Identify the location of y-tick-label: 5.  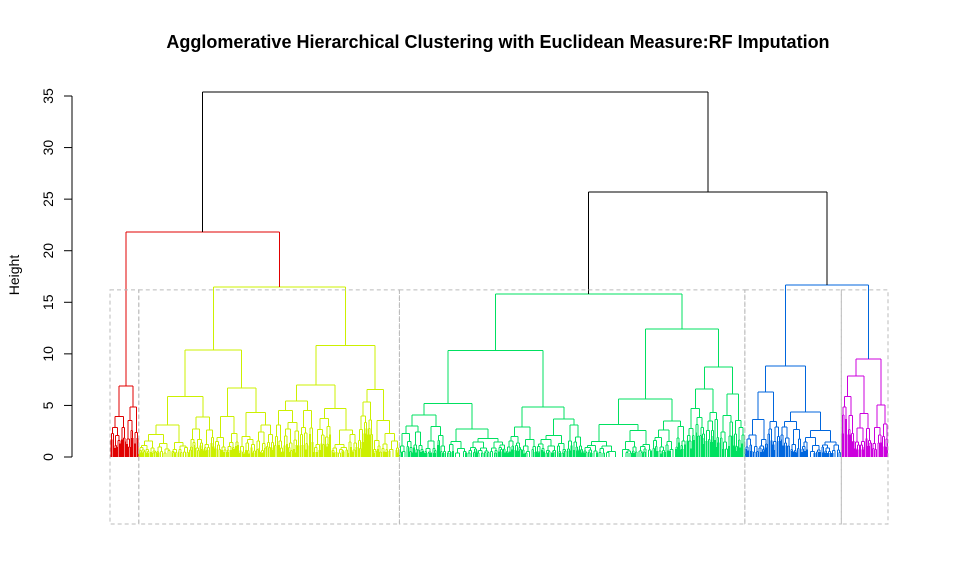
(48, 405).